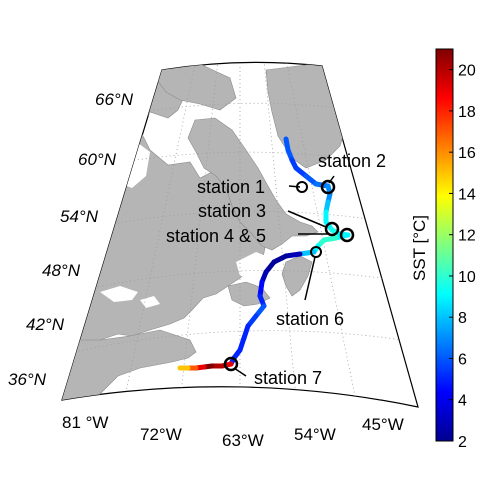  What do you see at coordinates (310, 319) in the screenshot?
I see `station-6-label: station 6` at bounding box center [310, 319].